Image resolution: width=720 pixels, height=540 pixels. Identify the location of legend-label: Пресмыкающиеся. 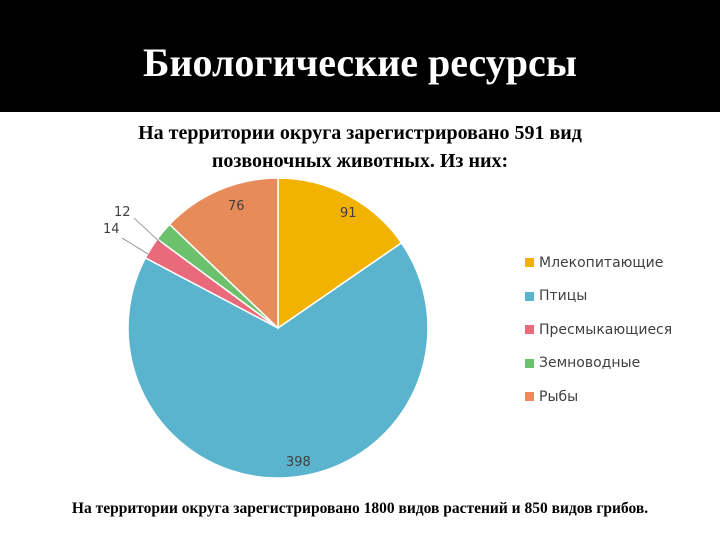
(606, 329).